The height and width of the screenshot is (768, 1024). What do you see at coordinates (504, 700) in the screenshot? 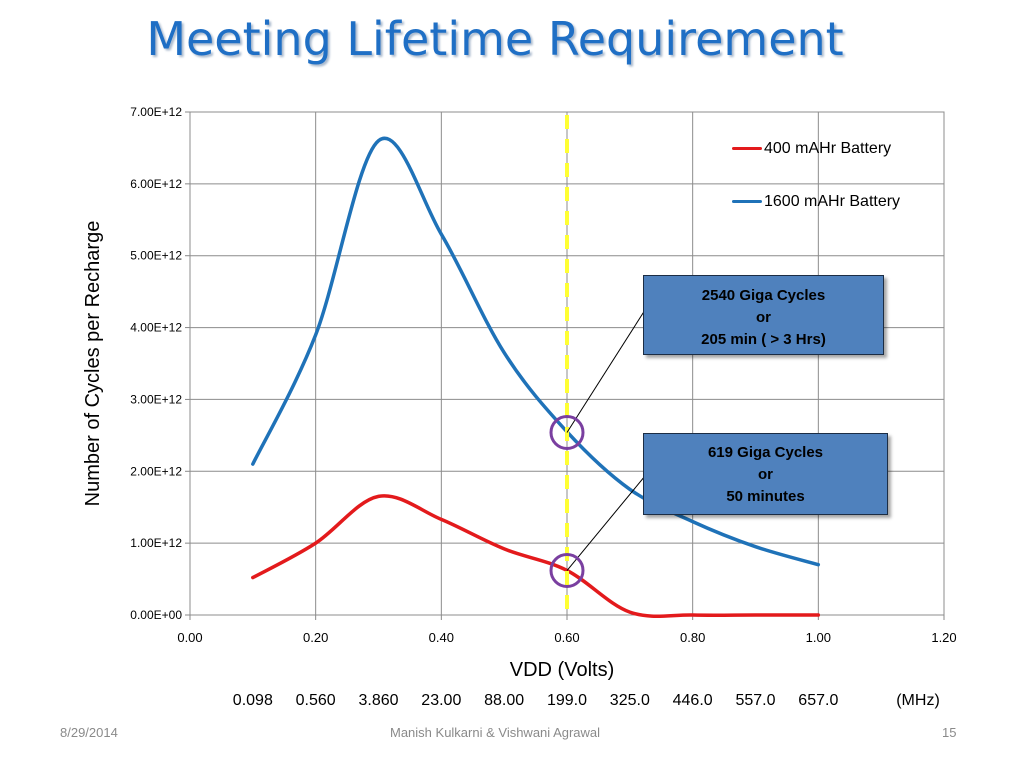
I see `frequency-value: 88.00` at bounding box center [504, 700].